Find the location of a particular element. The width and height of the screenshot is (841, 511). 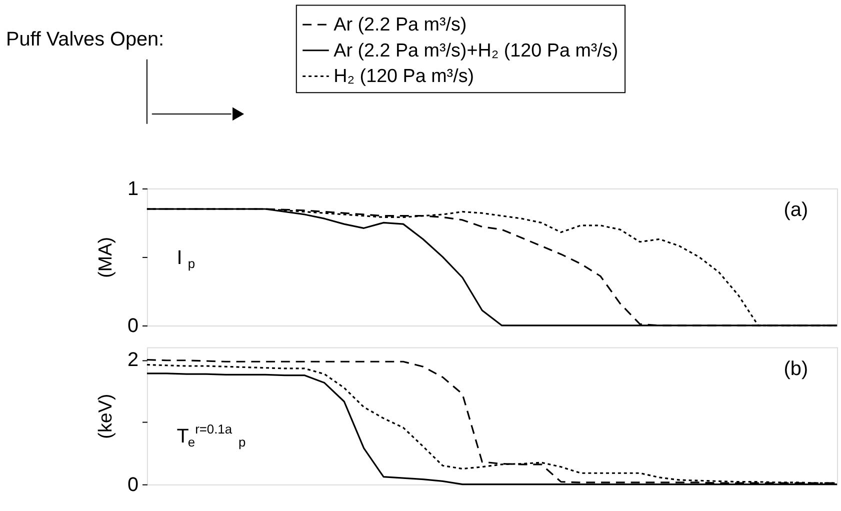

annotation: (a) is located at coordinates (796, 210).